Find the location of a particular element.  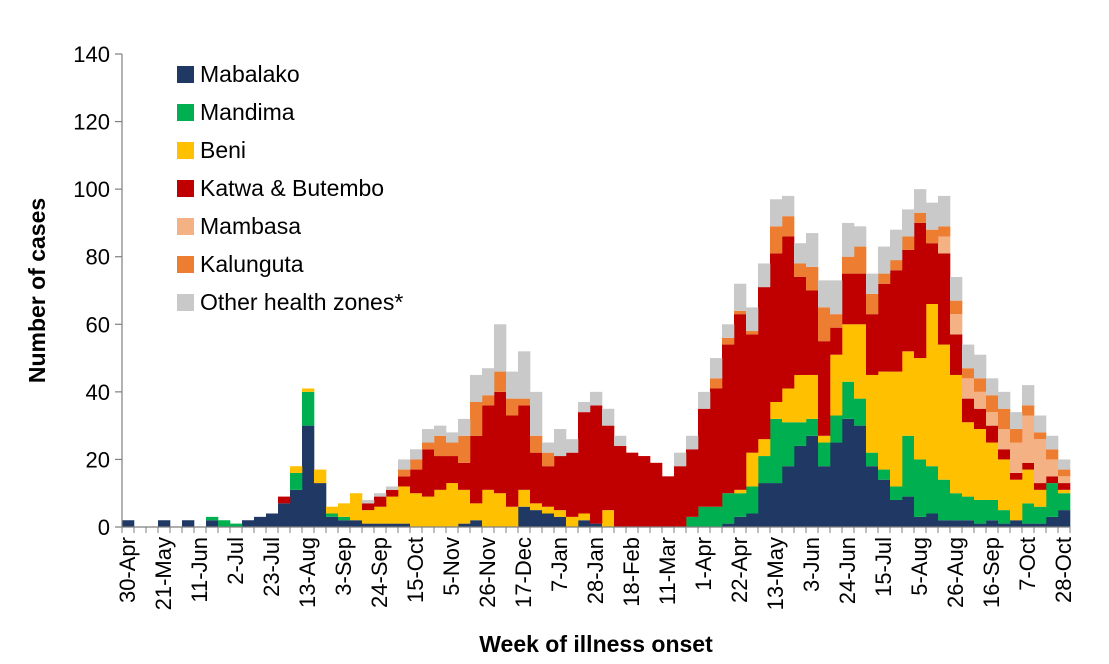

x-tick-label-3-Jun: 3-Jun is located at coordinates (811, 564).